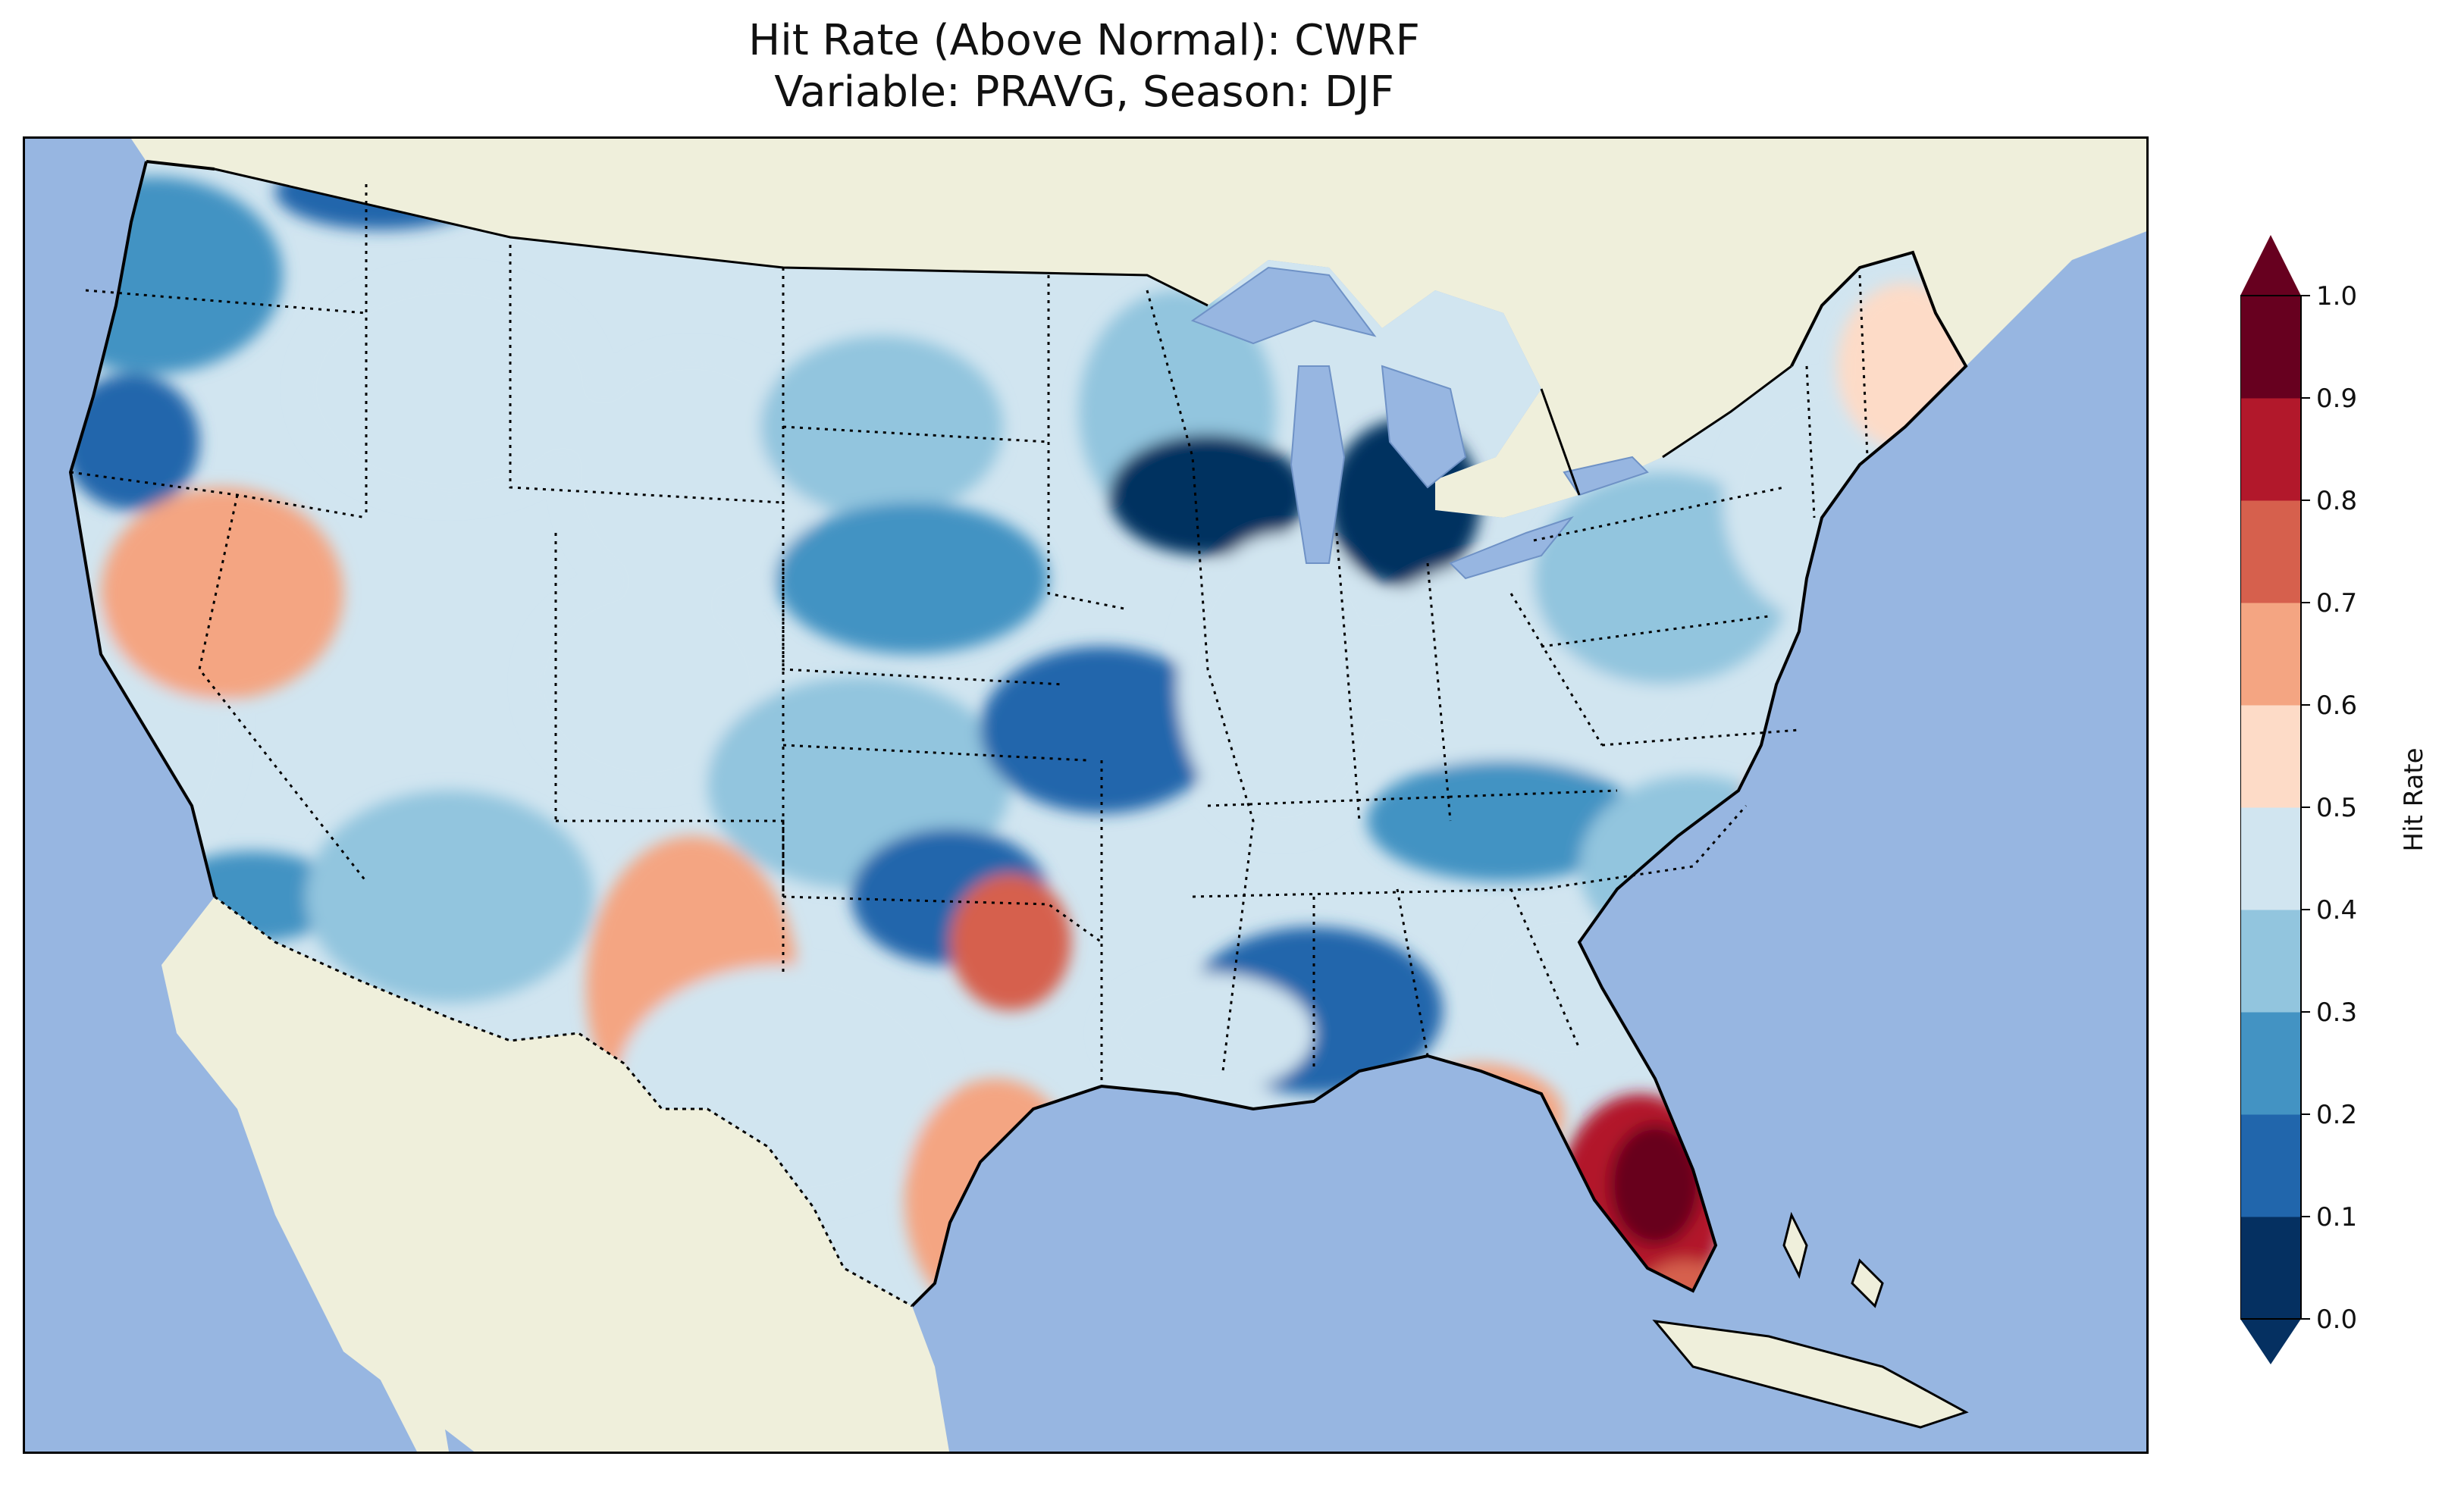 The image size is (2464, 1494). Describe the element at coordinates (1447, 979) in the screenshot. I see `state-border-ms-al-ga` at that location.